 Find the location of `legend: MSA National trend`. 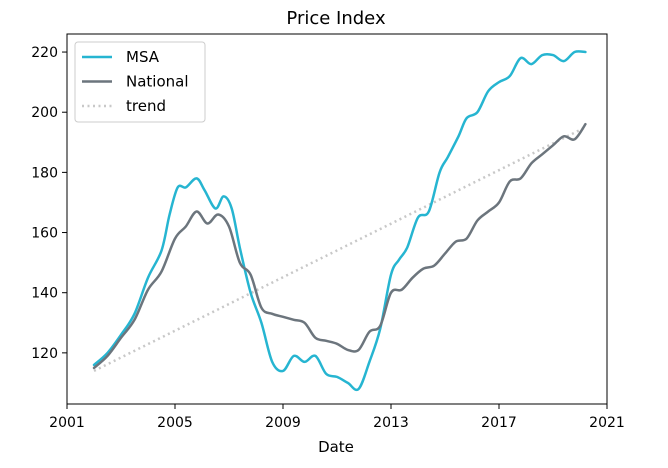

legend: MSA National trend is located at coordinates (140, 82).